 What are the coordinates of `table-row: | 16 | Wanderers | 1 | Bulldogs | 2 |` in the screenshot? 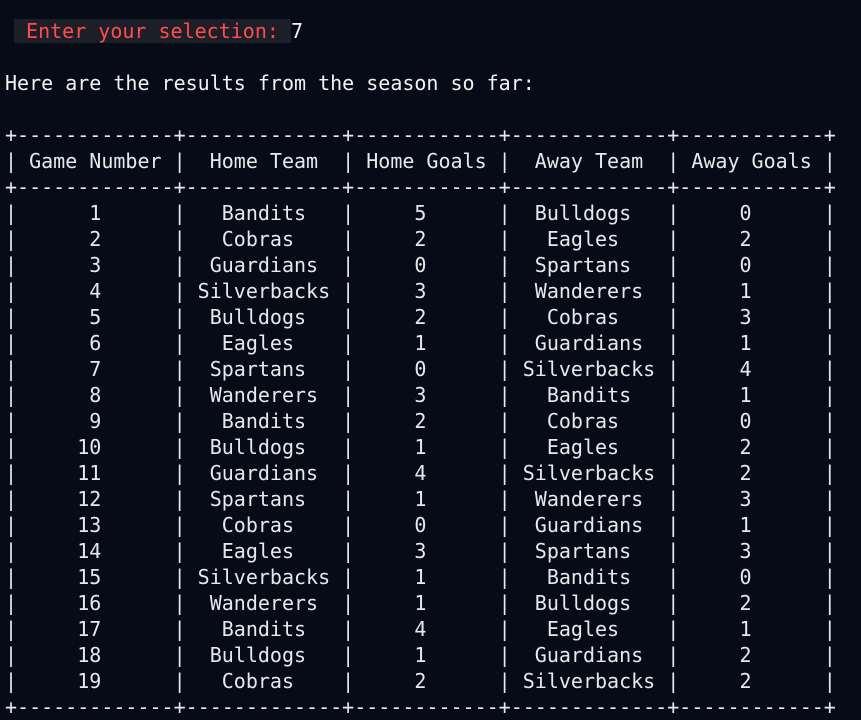 It's located at (420, 603).